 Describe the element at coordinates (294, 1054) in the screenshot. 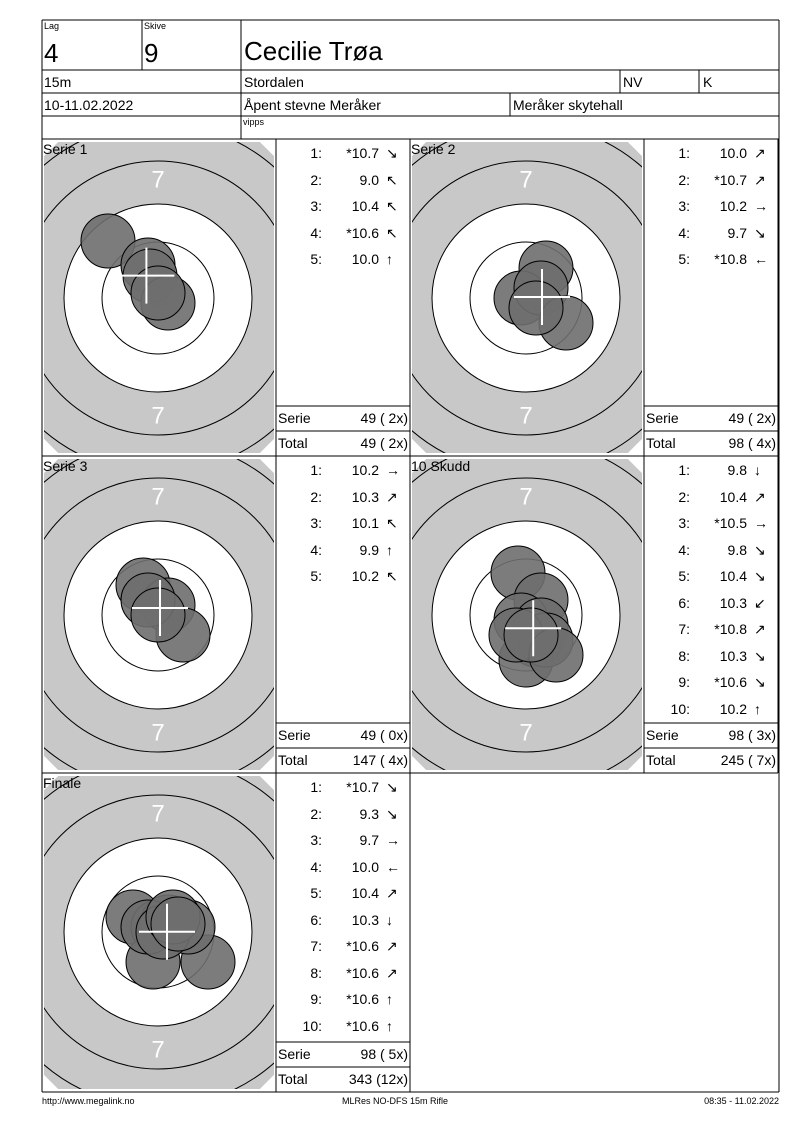

I see `serie-label: Serie` at that location.